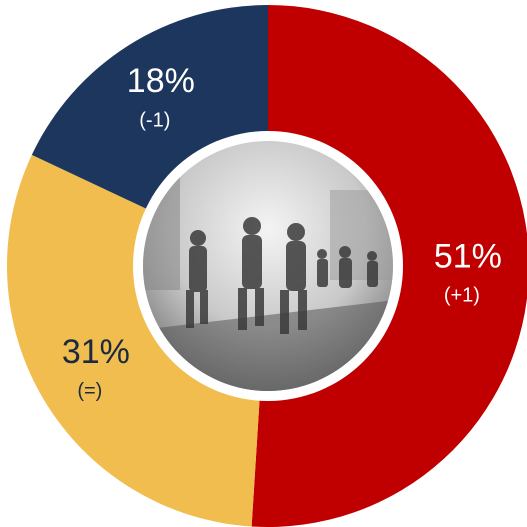  I want to click on value-label: 51%, so click(468, 256).